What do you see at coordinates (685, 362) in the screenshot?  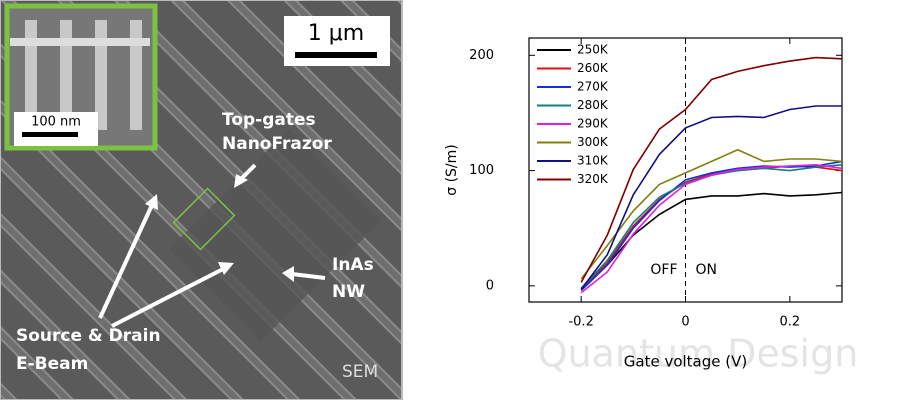 I see `x-axis-label: Gate voltage (V)` at bounding box center [685, 362].